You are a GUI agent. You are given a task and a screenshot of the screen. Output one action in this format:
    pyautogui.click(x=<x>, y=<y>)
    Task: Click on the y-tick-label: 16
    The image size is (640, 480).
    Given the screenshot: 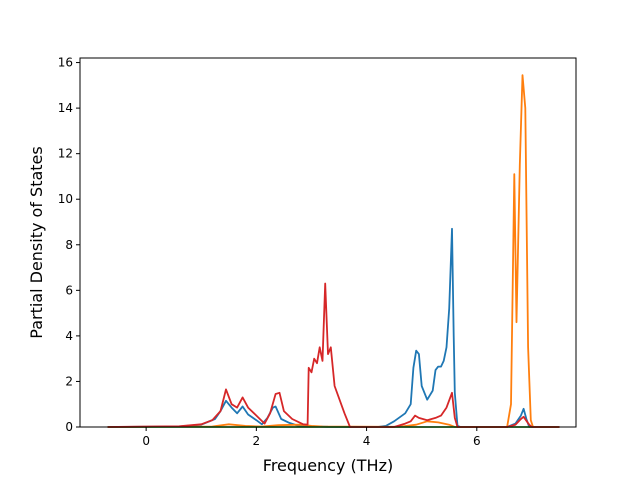 What is the action you would take?
    pyautogui.click(x=65, y=63)
    